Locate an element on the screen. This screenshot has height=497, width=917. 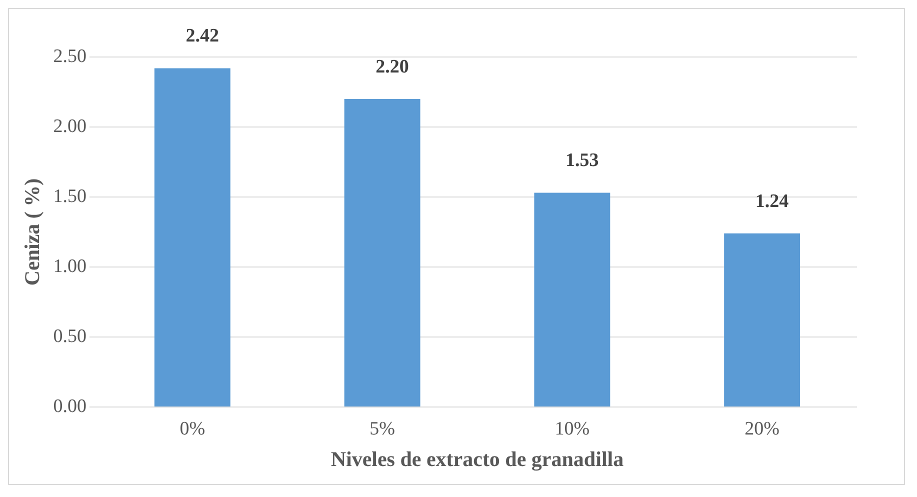
y-tick-label: 1.00 is located at coordinates (69, 266).